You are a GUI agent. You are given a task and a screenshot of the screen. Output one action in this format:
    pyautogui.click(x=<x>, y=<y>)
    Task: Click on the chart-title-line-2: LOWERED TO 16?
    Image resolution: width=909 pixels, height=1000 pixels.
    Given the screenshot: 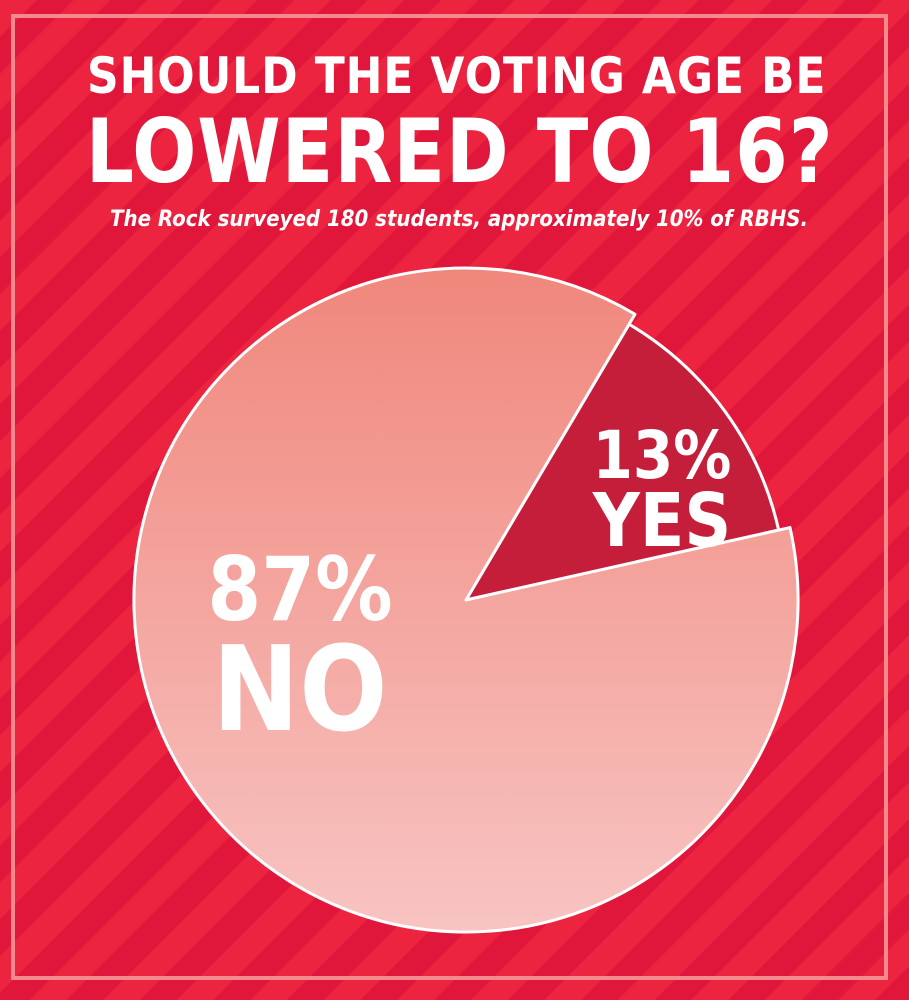 What is the action you would take?
    pyautogui.click(x=459, y=151)
    